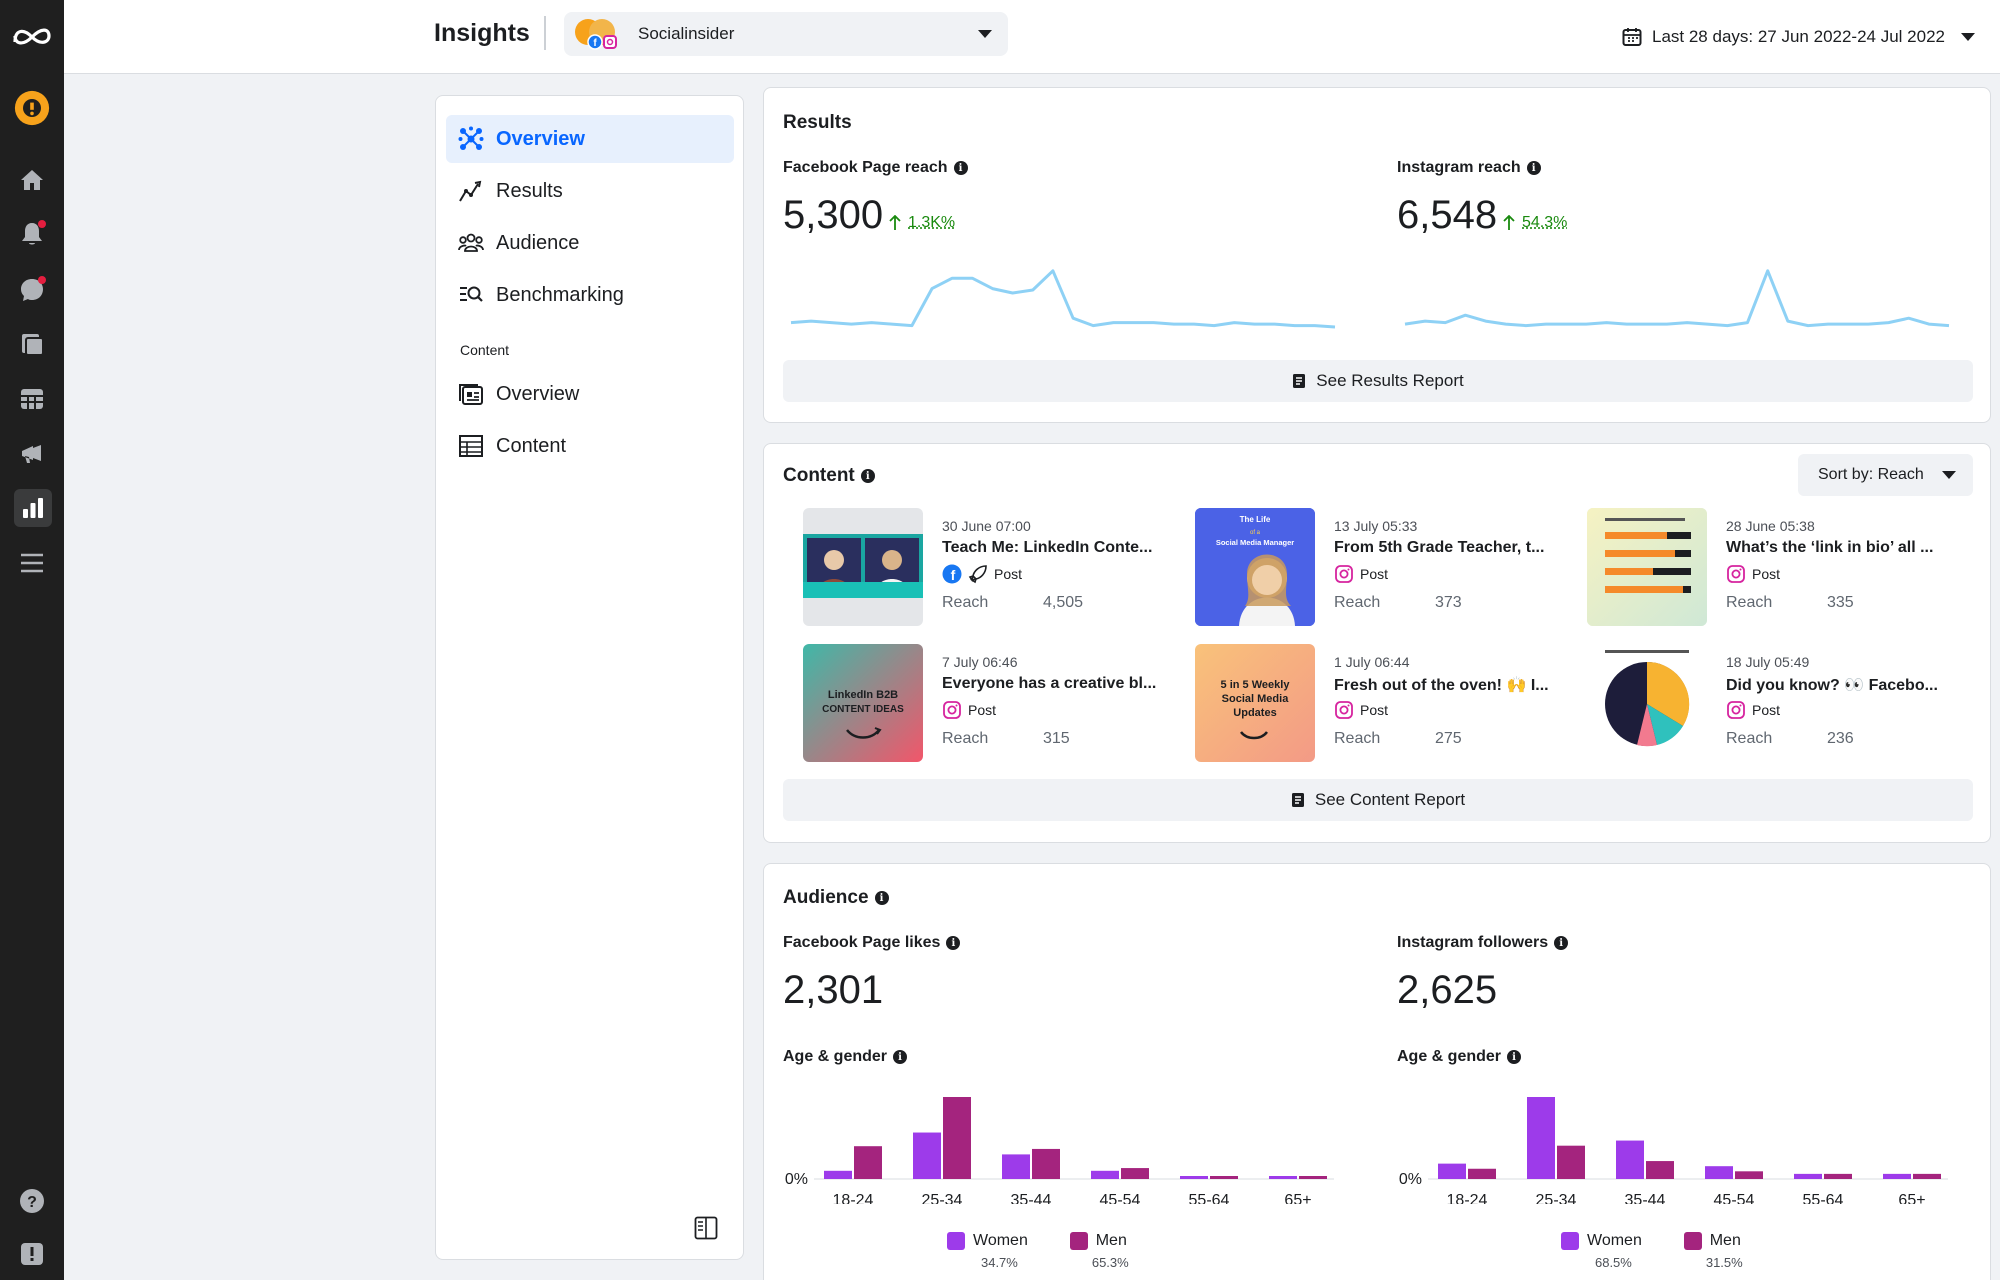 Image resolution: width=2000 pixels, height=1280 pixels. What do you see at coordinates (845, 1057) in the screenshot?
I see `facebook-age-gender-label: Age & gender i` at bounding box center [845, 1057].